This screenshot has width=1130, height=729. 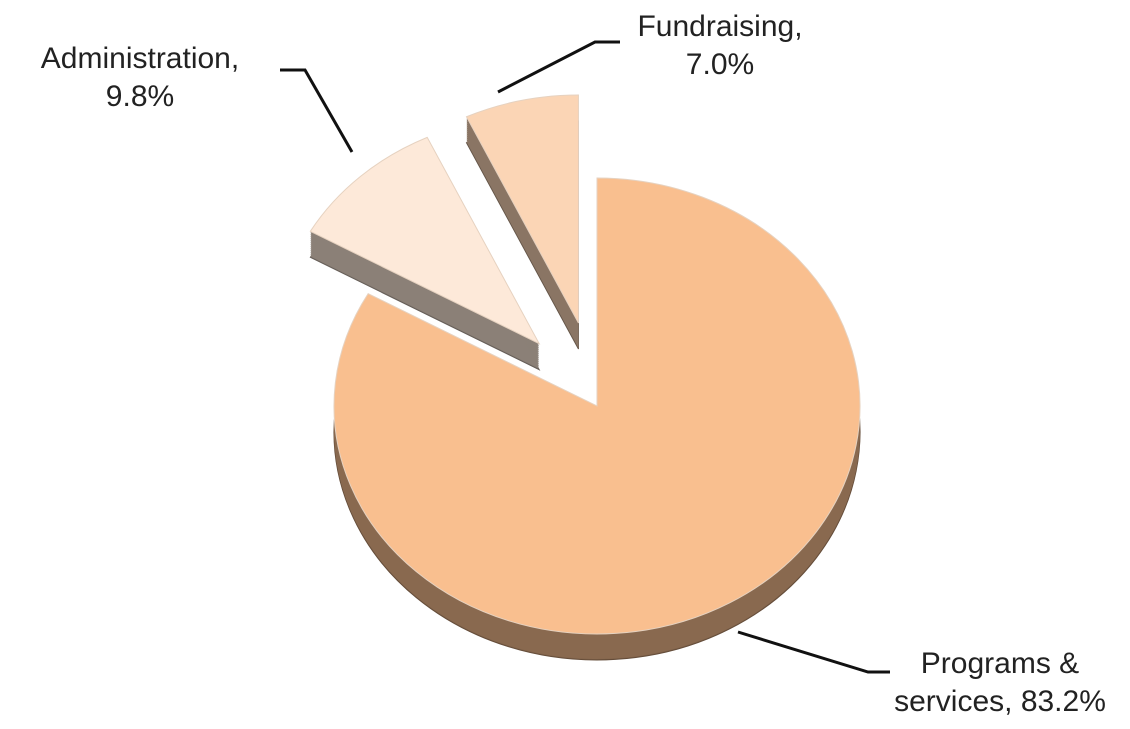 I want to click on slice-label: Administration, 9.8%, so click(x=140, y=78).